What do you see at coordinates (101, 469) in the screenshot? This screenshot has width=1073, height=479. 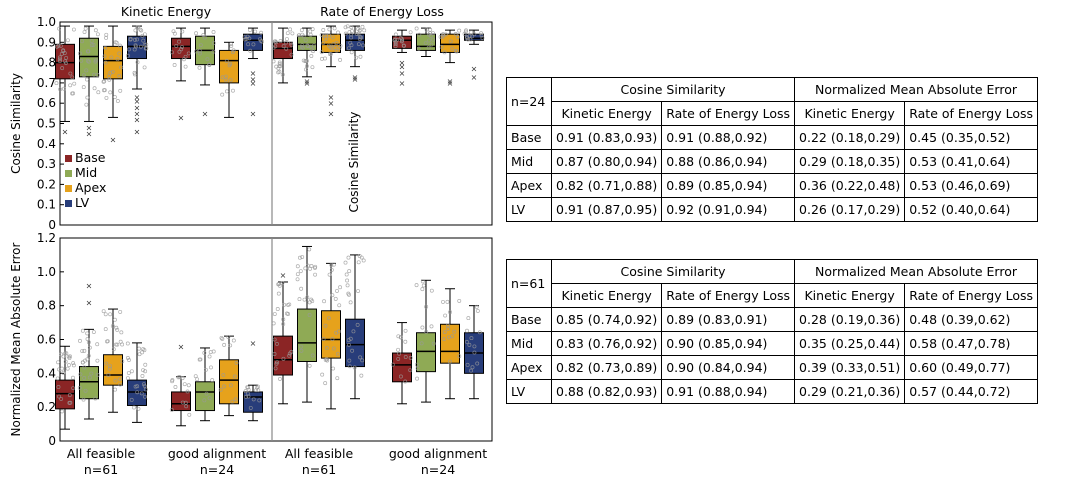 I see `group-n-label: n=61` at bounding box center [101, 469].